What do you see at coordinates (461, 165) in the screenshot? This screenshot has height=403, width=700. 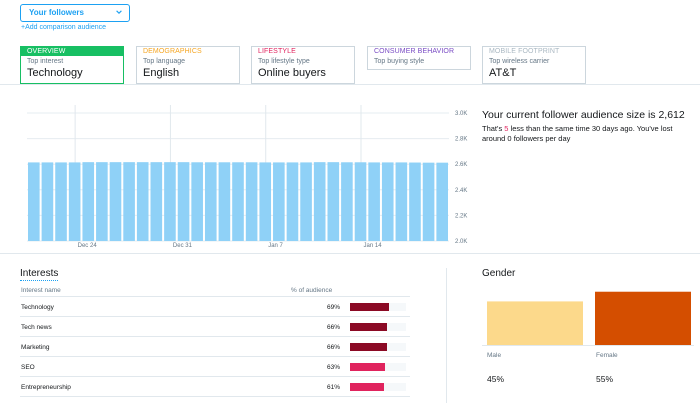 I see `y-tick-label: 2.6K` at bounding box center [461, 165].